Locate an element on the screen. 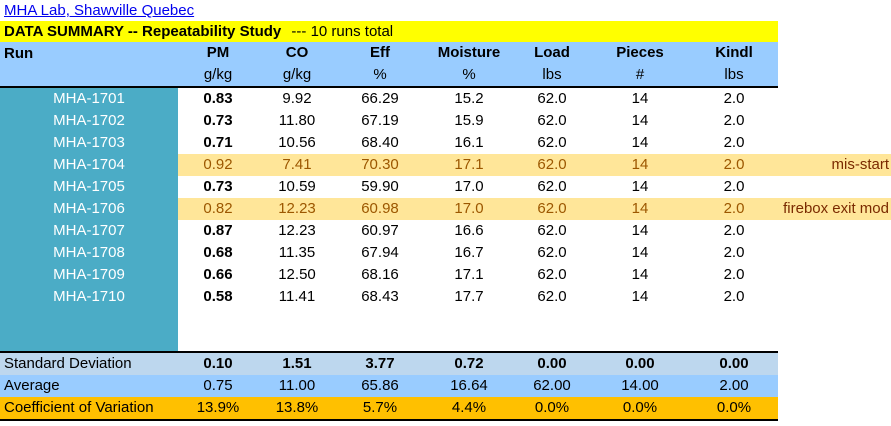 The image size is (891, 426). cell-moisture: 17.0 is located at coordinates (469, 186).